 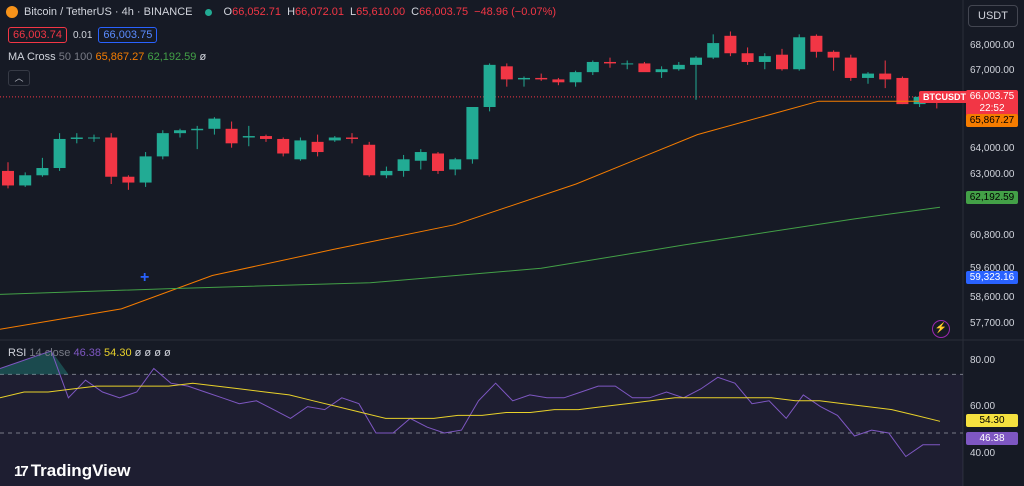 I want to click on sell-button: 66,003.74, so click(x=37, y=35).